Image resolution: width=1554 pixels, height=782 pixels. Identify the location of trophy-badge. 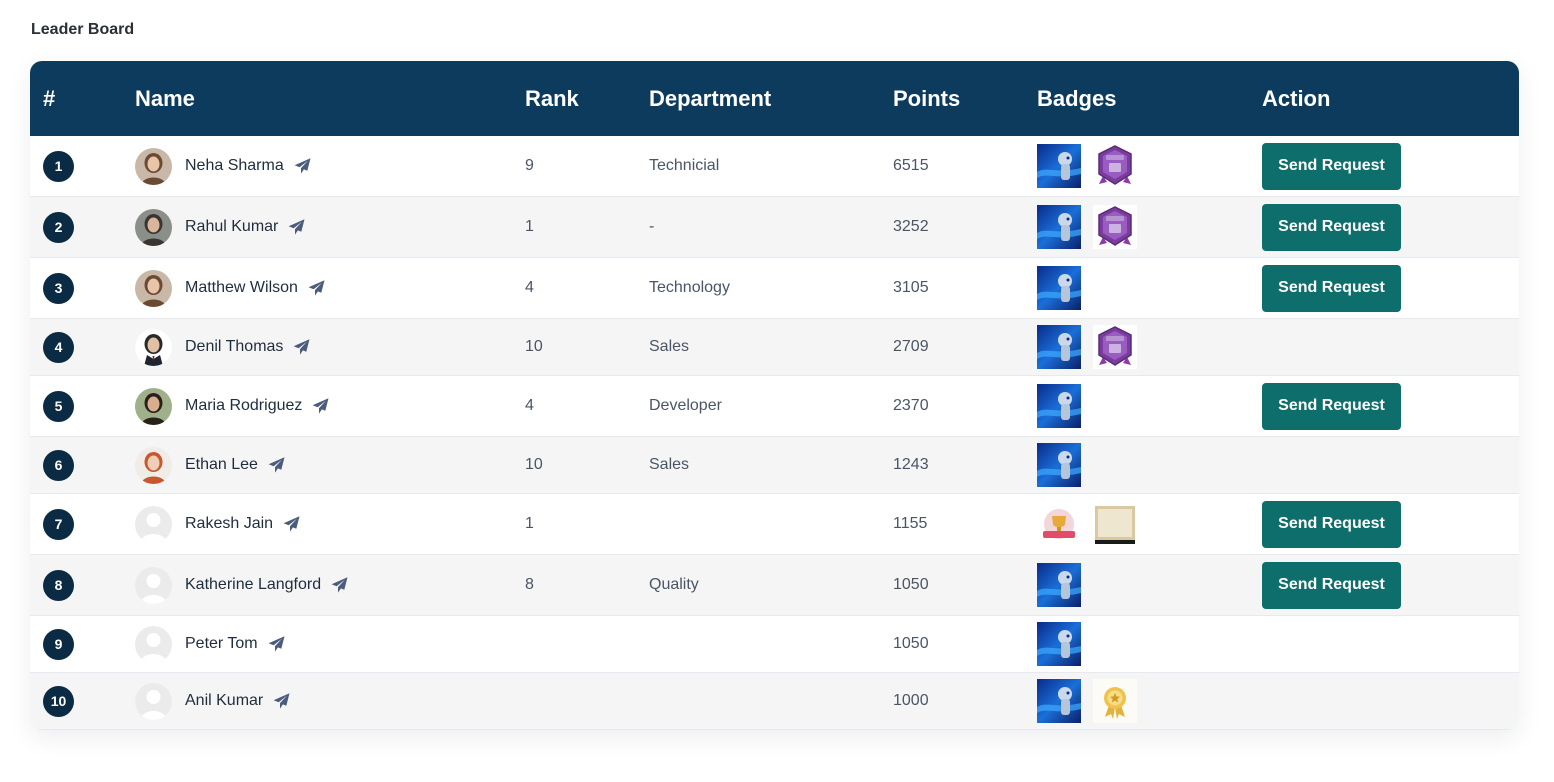
(1065, 524).